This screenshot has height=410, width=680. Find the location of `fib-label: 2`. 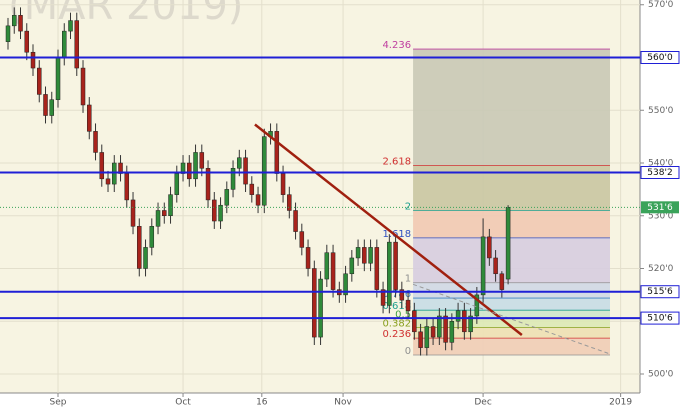

fib-label: 2 is located at coordinates (408, 206).